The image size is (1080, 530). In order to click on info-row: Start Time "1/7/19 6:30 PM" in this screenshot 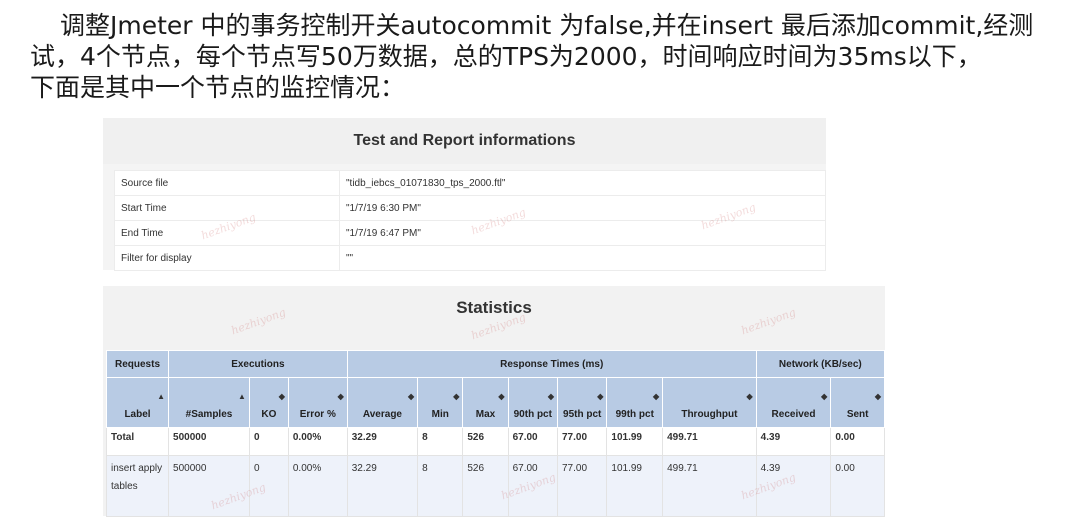, I will do `click(470, 208)`.